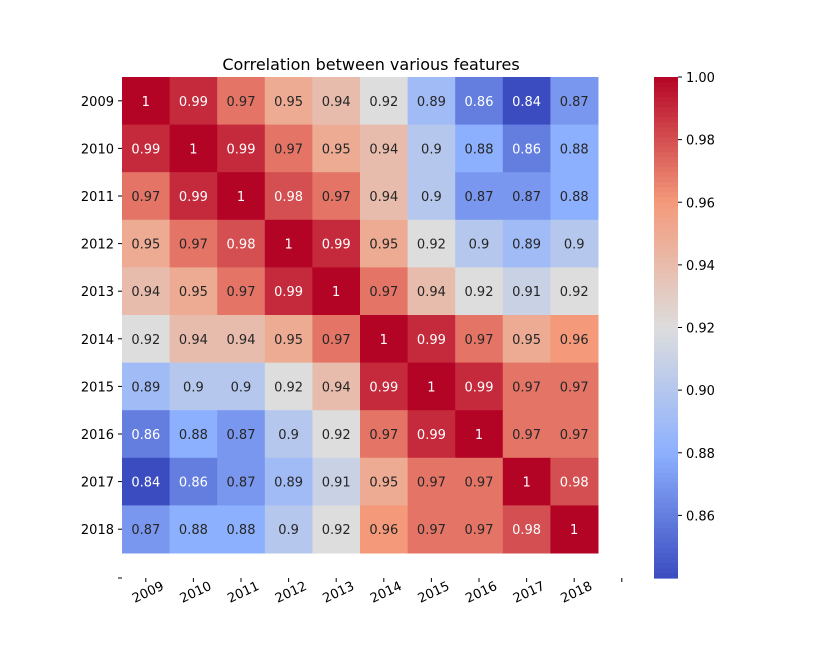 This screenshot has width=834, height=649. I want to click on x-tick-label: 2013, so click(339, 593).